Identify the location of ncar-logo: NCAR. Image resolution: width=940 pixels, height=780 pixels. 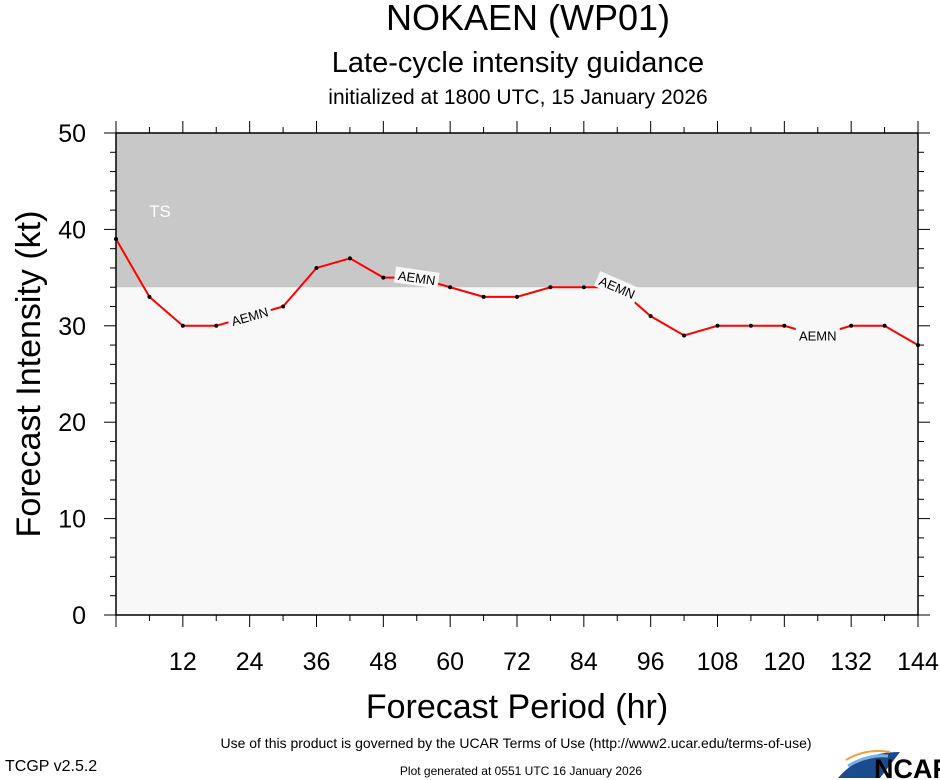
(889, 765).